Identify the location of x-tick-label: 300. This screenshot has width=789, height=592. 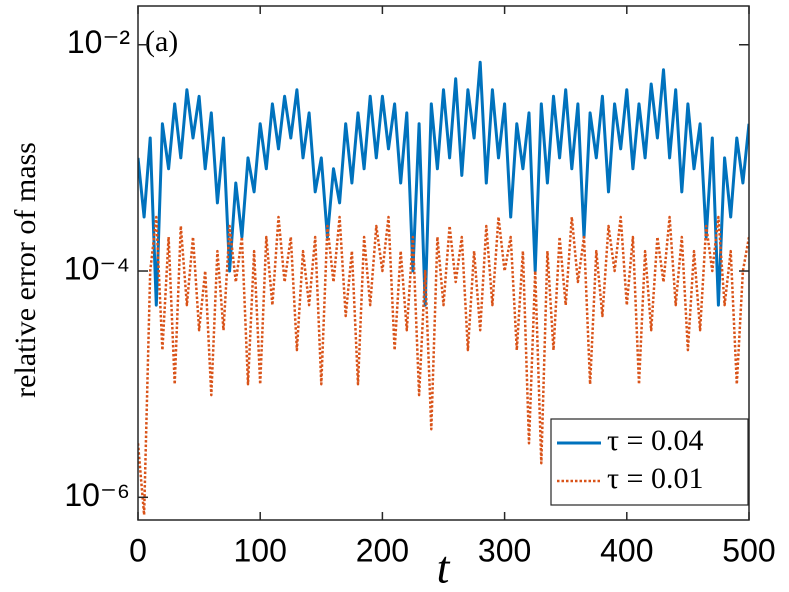
(504, 550).